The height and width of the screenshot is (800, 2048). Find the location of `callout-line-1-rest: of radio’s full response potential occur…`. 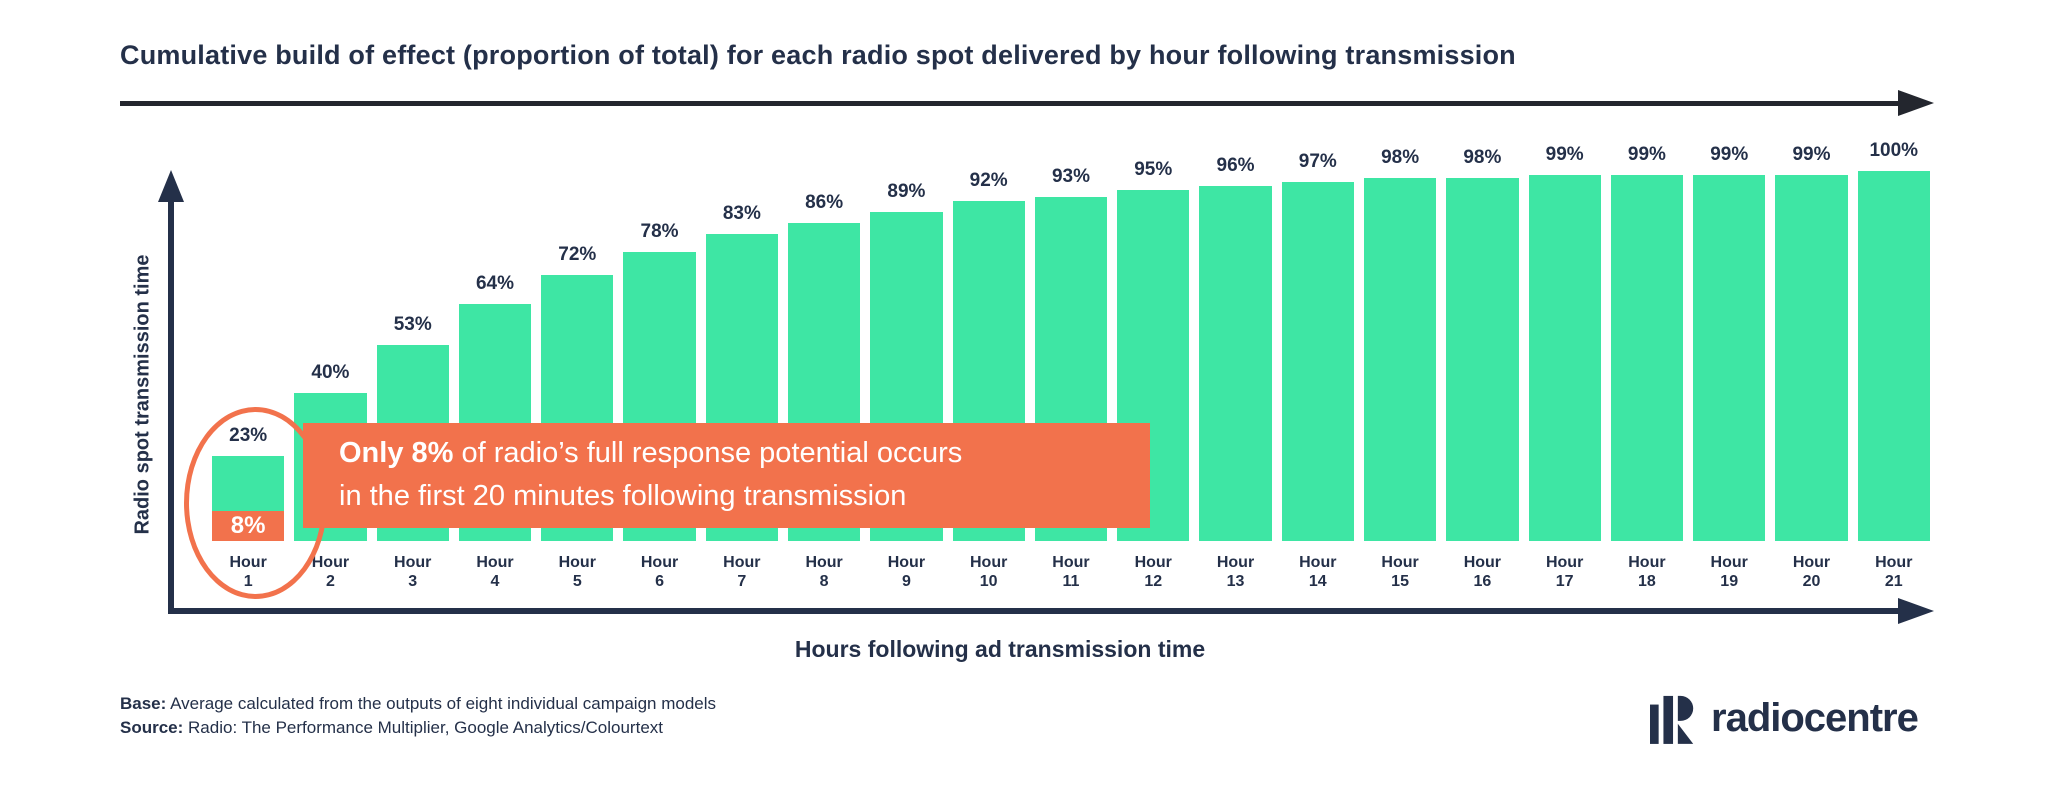

callout-line-1-rest: of radio’s full response potential occur… is located at coordinates (708, 453).